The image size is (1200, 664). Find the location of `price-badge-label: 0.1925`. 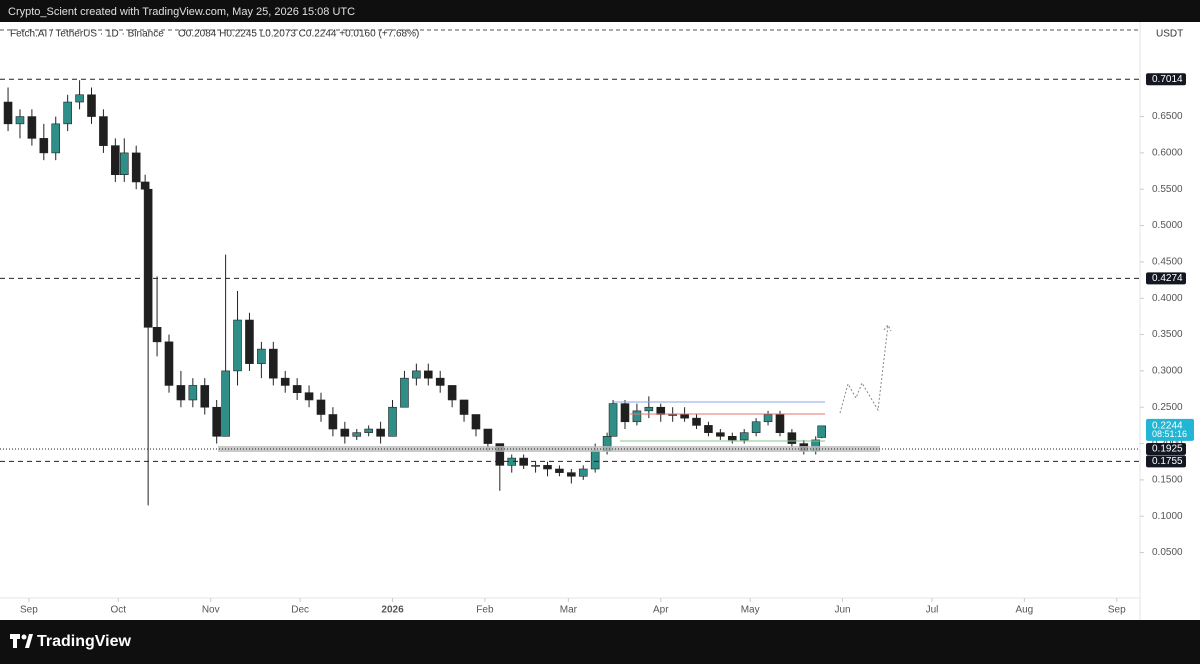

price-badge-label: 0.1925 is located at coordinates (1167, 449).